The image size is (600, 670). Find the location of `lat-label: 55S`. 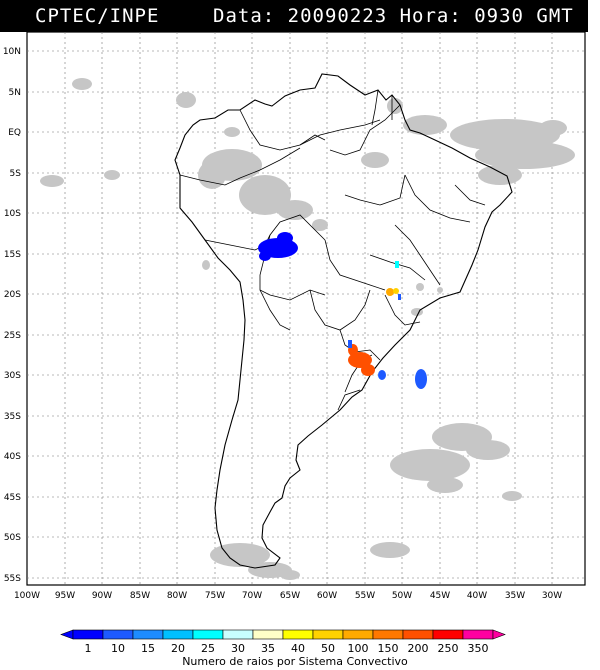

lat-label: 55S is located at coordinates (12, 579).